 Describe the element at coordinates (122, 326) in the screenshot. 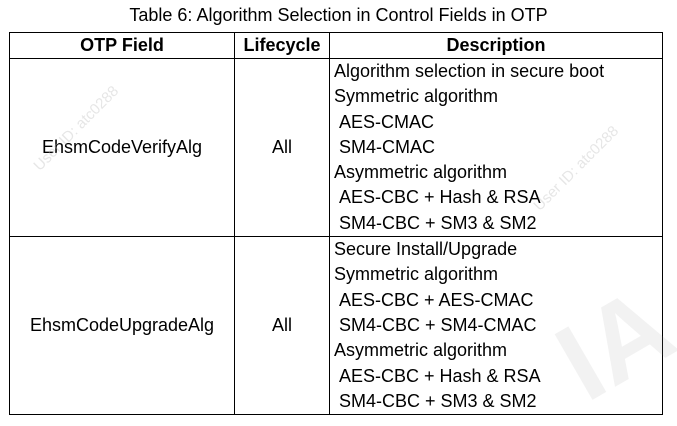

I see `otp-field-cell: EhsmCodeUpgradeAlg` at that location.